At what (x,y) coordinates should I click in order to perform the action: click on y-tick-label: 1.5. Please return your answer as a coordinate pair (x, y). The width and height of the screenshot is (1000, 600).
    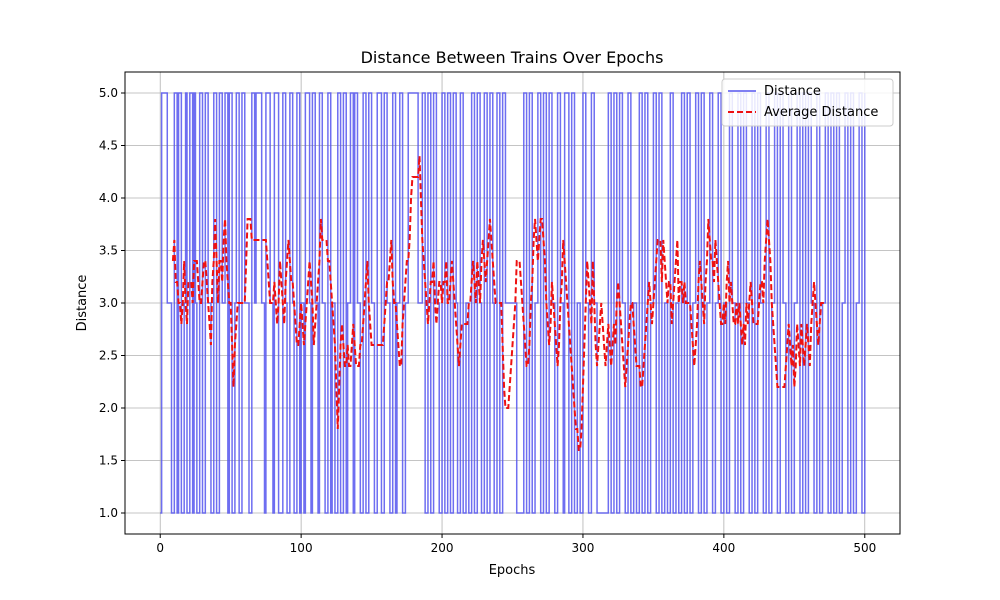
    Looking at the image, I should click on (108, 461).